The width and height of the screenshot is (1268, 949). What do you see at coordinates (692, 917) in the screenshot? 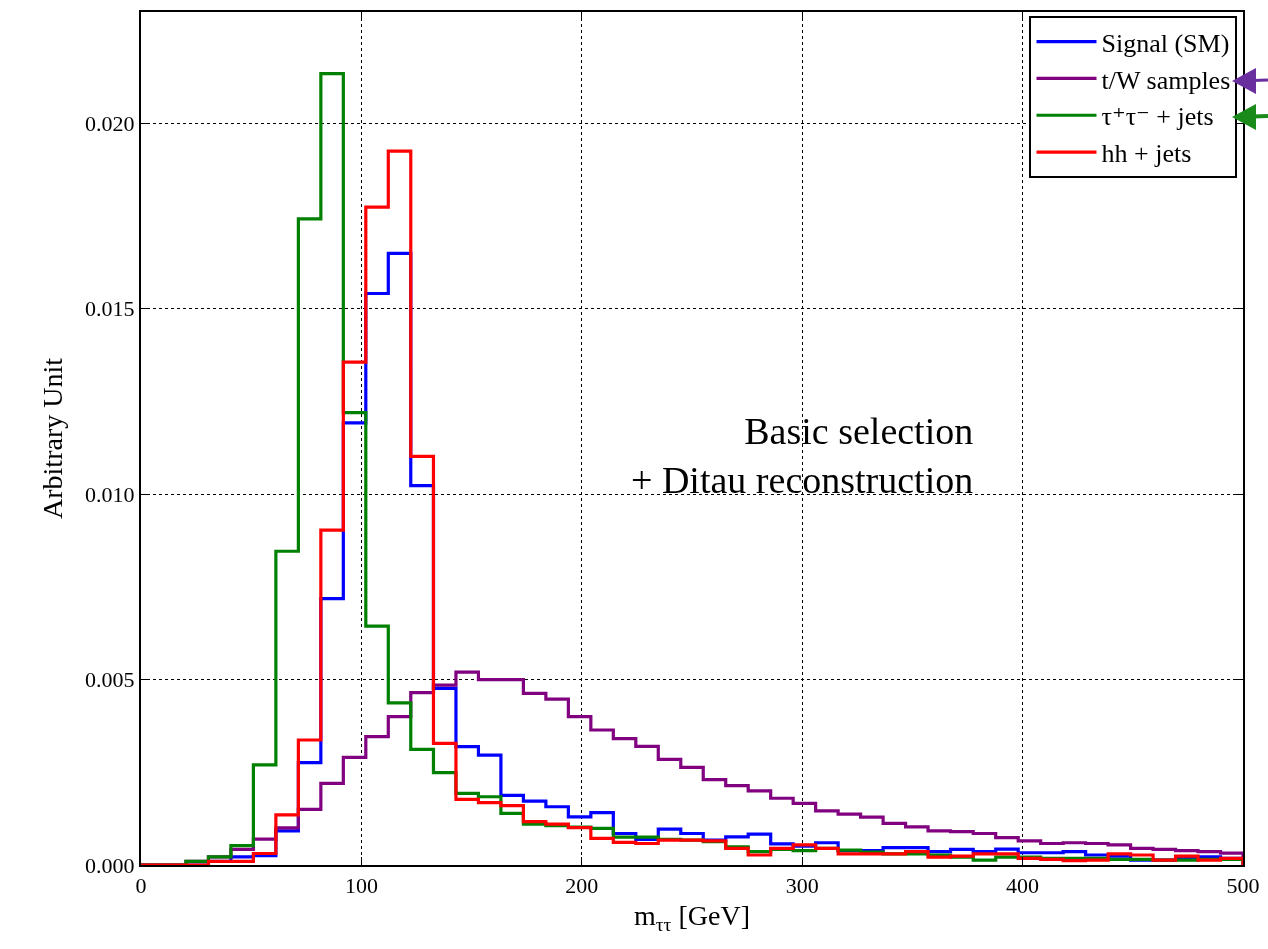
I see `x-axis-title: m$_{ττ}$ [GeV]` at bounding box center [692, 917].